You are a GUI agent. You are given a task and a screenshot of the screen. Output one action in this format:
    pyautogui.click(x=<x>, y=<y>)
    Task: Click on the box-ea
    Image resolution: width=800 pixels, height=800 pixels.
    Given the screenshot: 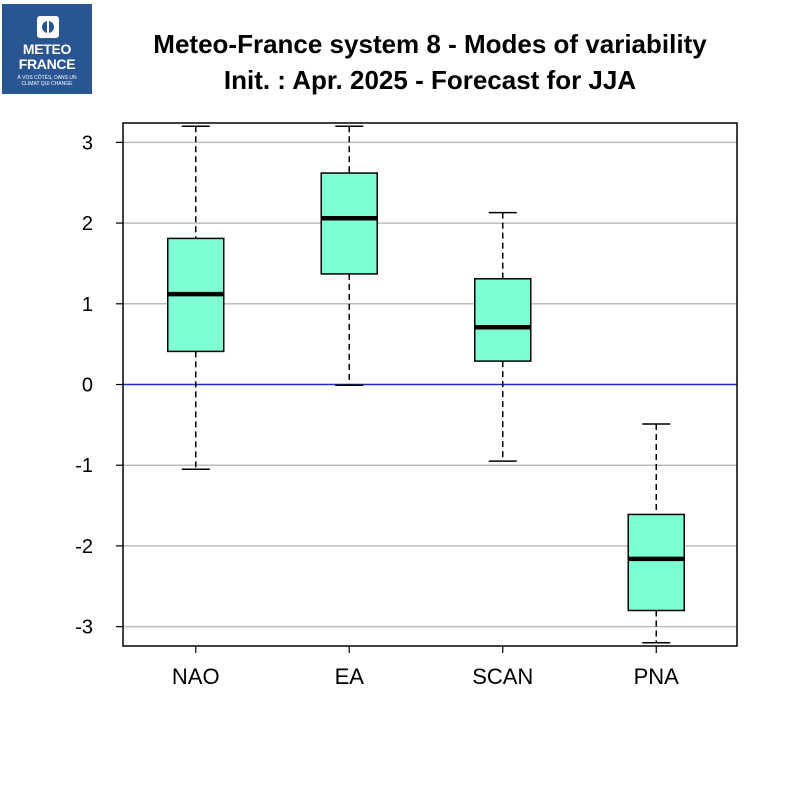 What is the action you would take?
    pyautogui.click(x=349, y=256)
    